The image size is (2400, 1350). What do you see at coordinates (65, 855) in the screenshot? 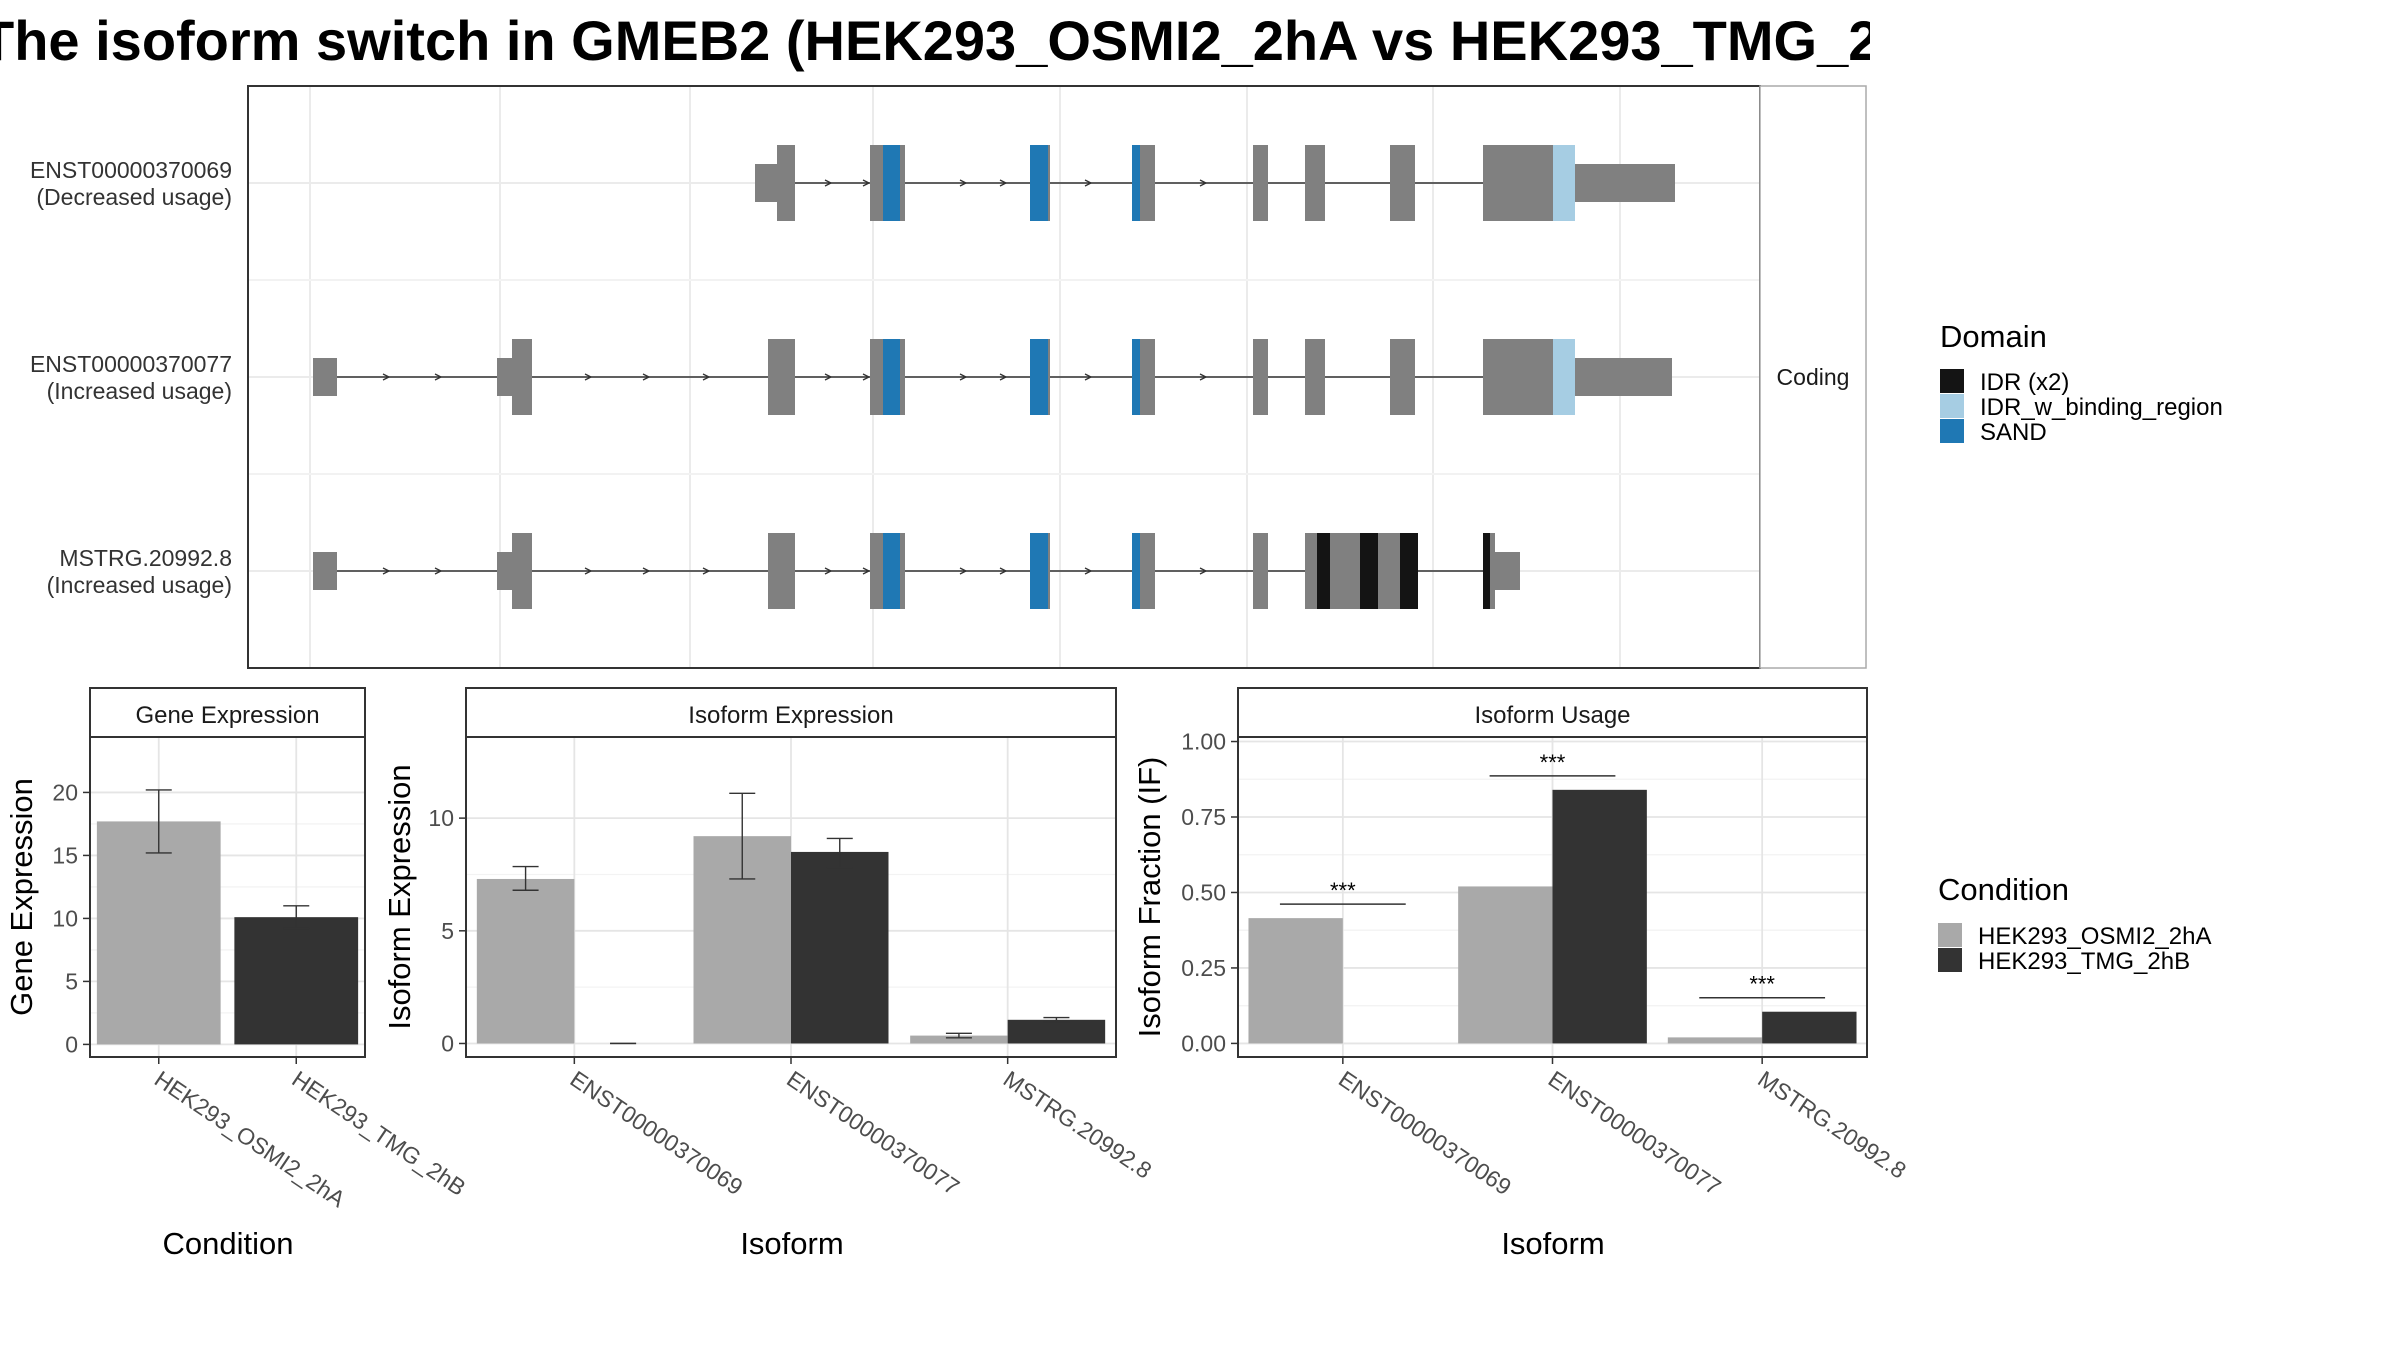
I see `y-tick-label: 15` at bounding box center [65, 855].